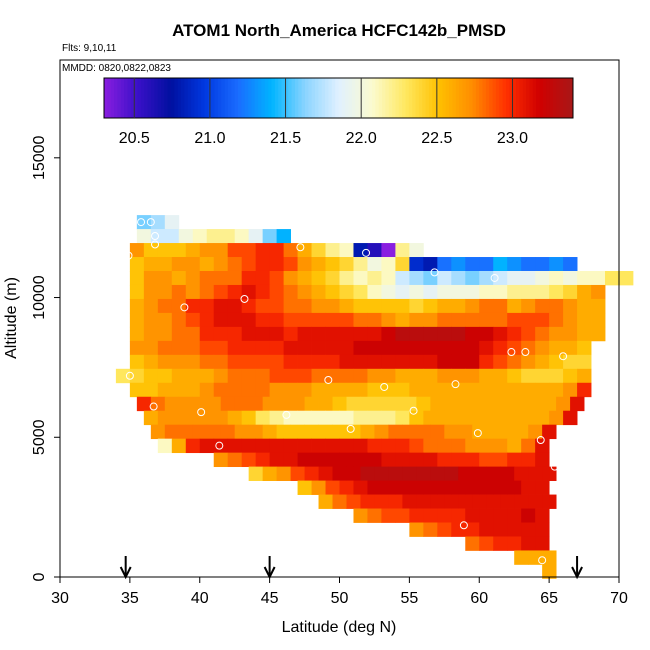  Describe the element at coordinates (270, 598) in the screenshot. I see `x-tick-label: 45` at that location.